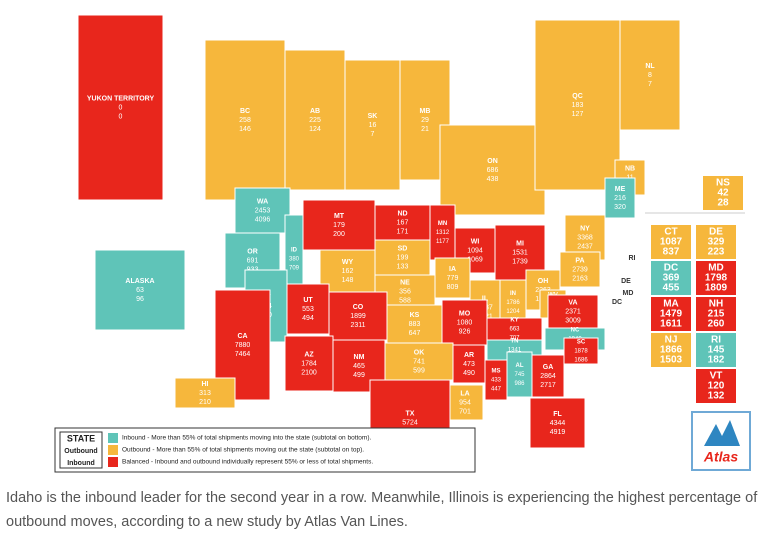 The height and width of the screenshot is (545, 778). I want to click on region-name: ALASKA, so click(139, 281).